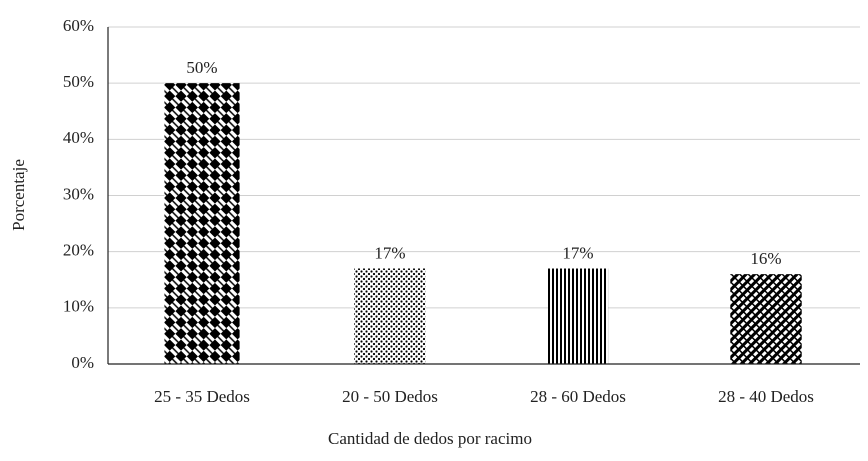 Image resolution: width=868 pixels, height=461 pixels. What do you see at coordinates (578, 396) in the screenshot?
I see `x-tick-label: 28 - 60 Dedos` at bounding box center [578, 396].